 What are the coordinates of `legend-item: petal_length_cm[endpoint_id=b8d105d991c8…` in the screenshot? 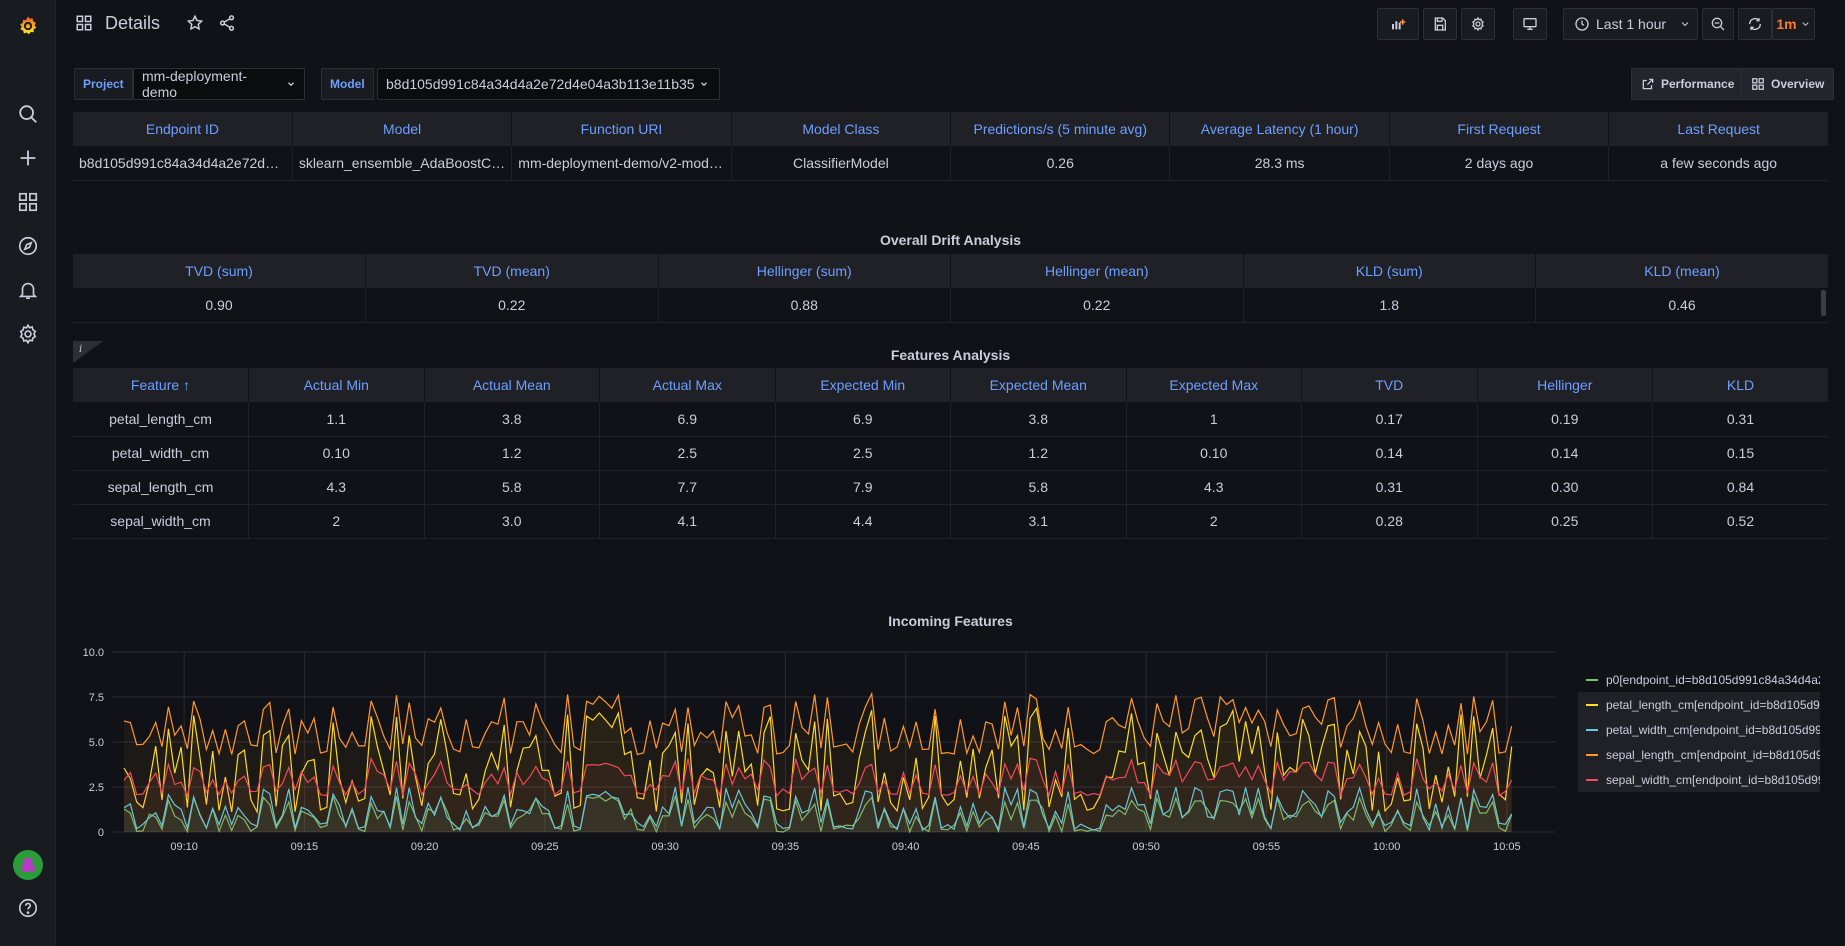 It's located at (1699, 704).